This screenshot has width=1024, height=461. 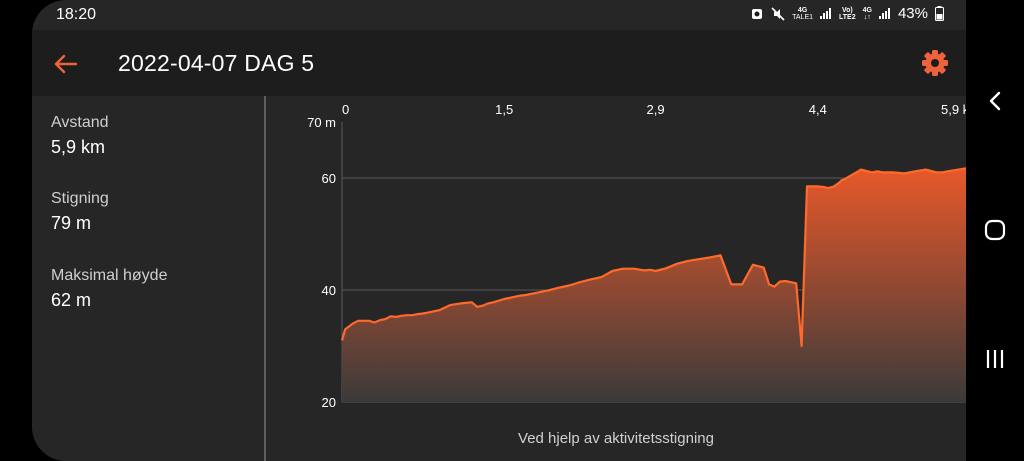 What do you see at coordinates (939, 13) in the screenshot?
I see `battery-icon` at bounding box center [939, 13].